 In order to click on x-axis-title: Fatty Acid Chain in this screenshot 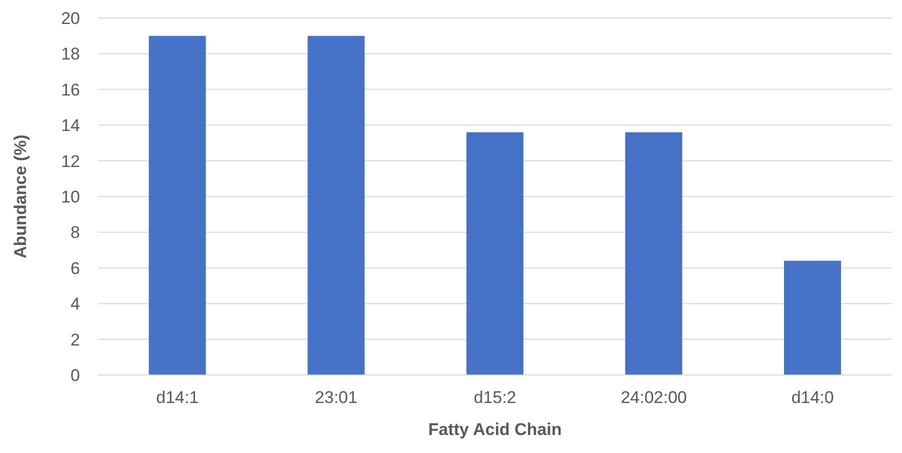, I will do `click(495, 429)`.